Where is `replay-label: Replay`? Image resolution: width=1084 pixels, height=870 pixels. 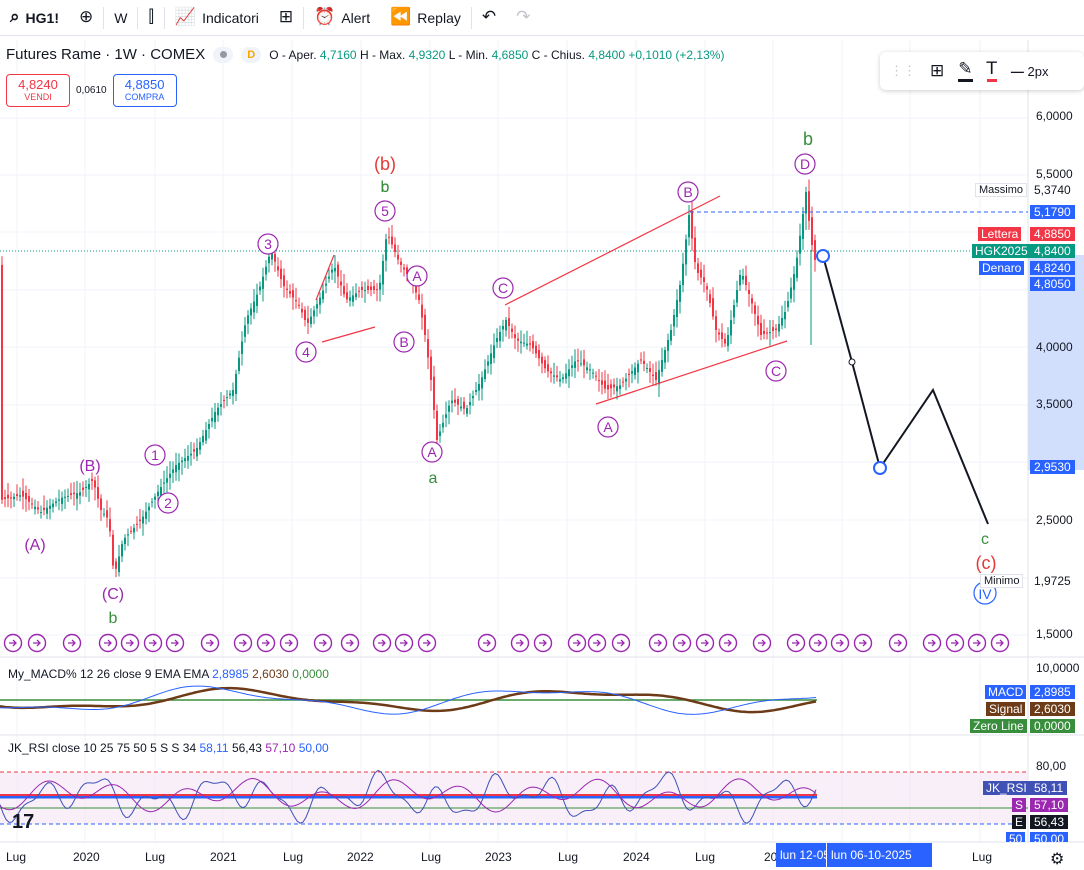 replay-label: Replay is located at coordinates (439, 17).